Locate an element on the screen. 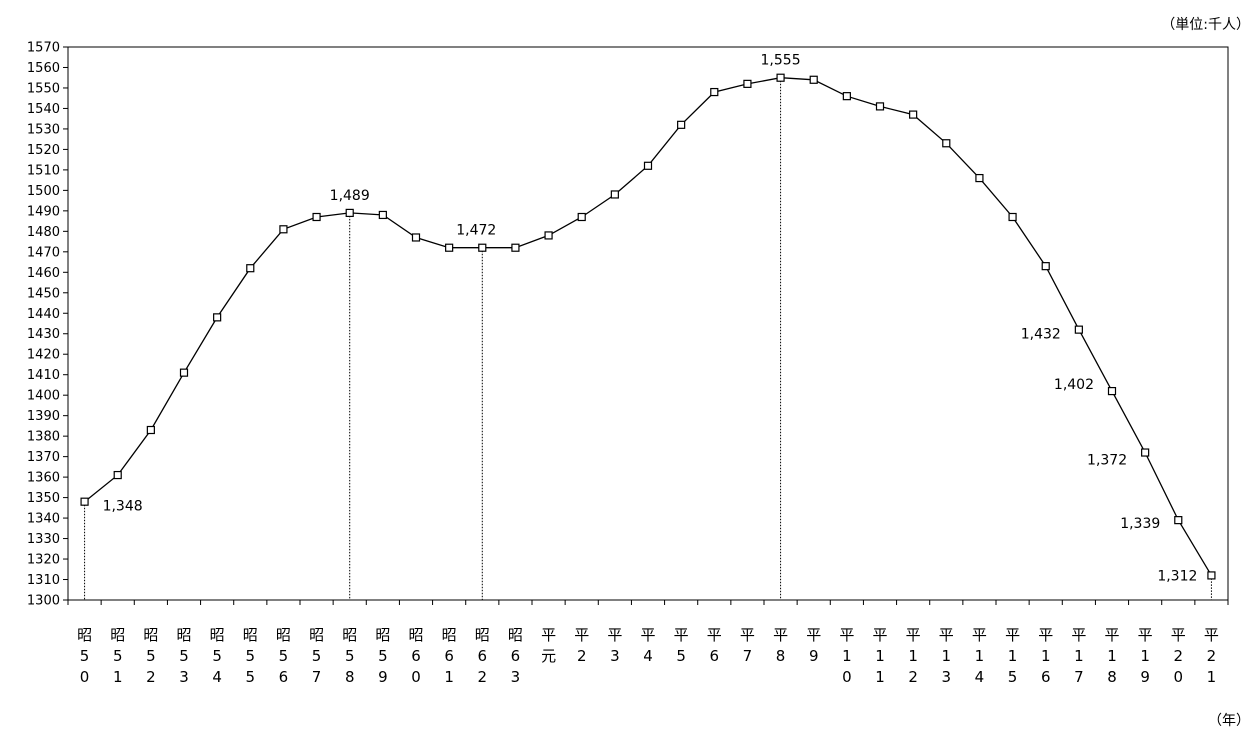 This screenshot has width=1258, height=730. y-tick-label: 1540 is located at coordinates (43, 109).